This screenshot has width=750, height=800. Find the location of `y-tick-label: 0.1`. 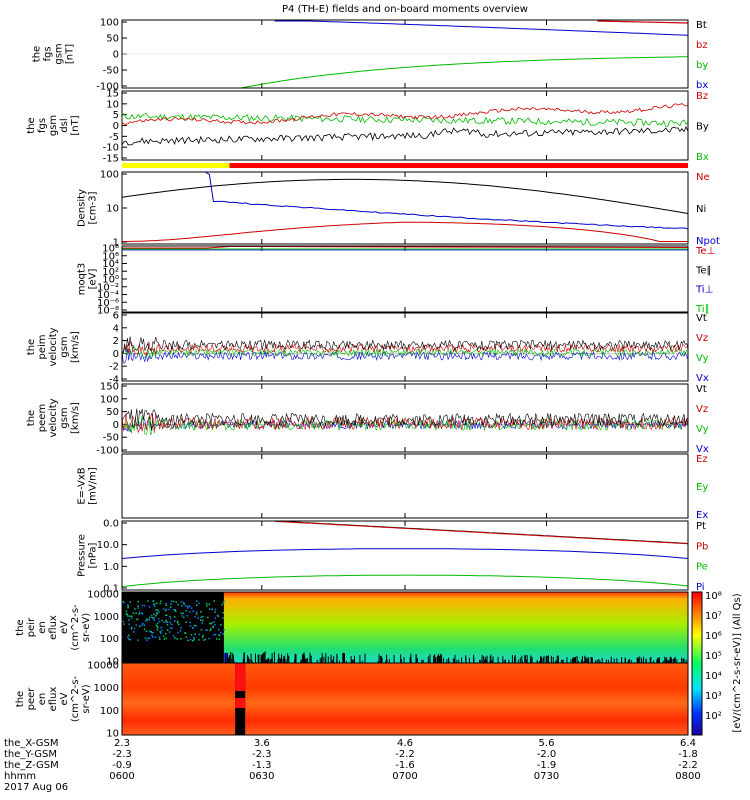

y-tick-label: 0.1 is located at coordinates (111, 589).